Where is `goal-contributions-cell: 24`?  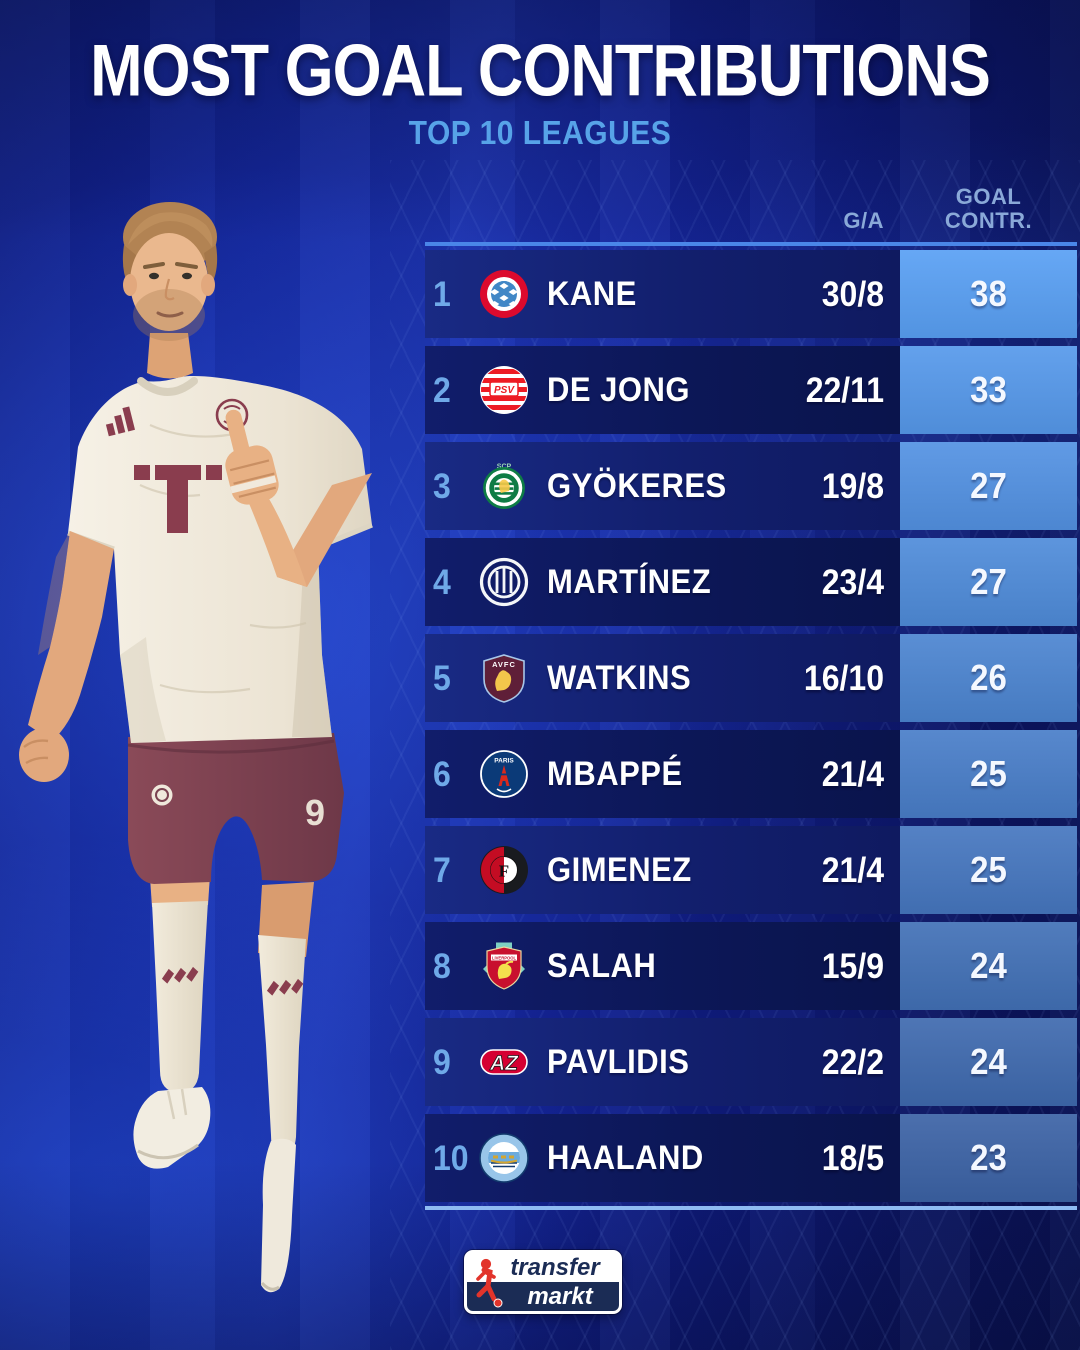
goal-contributions-cell: 24 is located at coordinates (988, 966).